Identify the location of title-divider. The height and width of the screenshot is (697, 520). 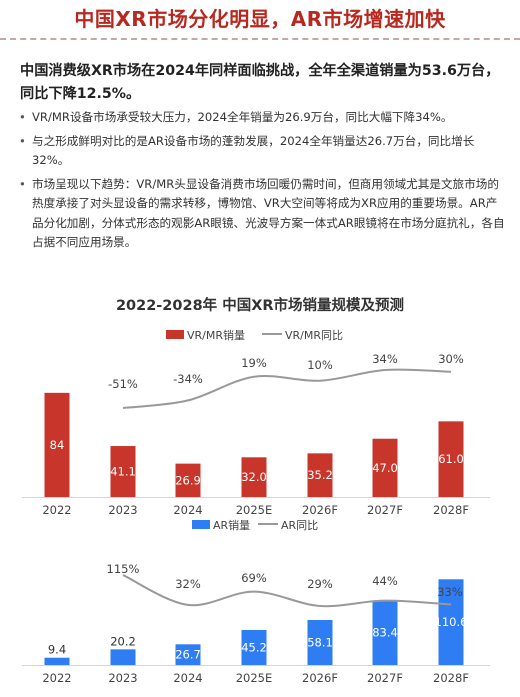
(260, 39).